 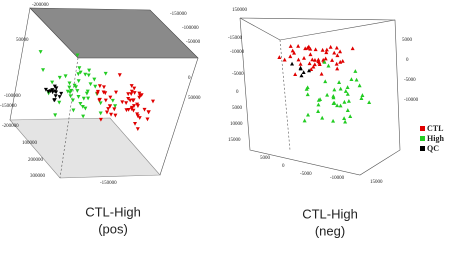 I want to click on caption: (neg), so click(x=330, y=230).